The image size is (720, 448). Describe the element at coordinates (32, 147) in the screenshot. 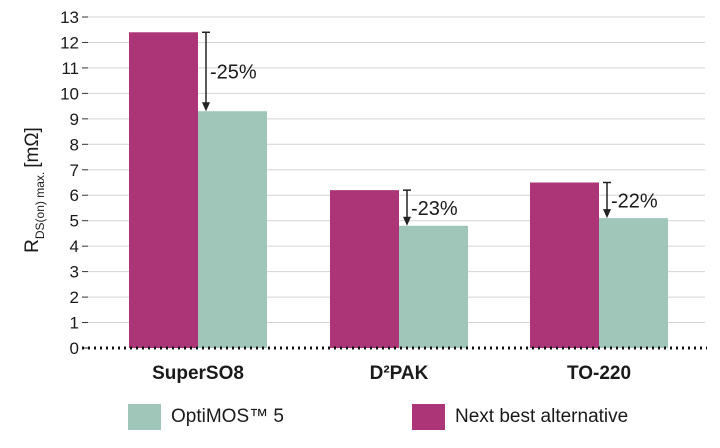

I see `y-axis-label-unit: [mΩ]` at that location.